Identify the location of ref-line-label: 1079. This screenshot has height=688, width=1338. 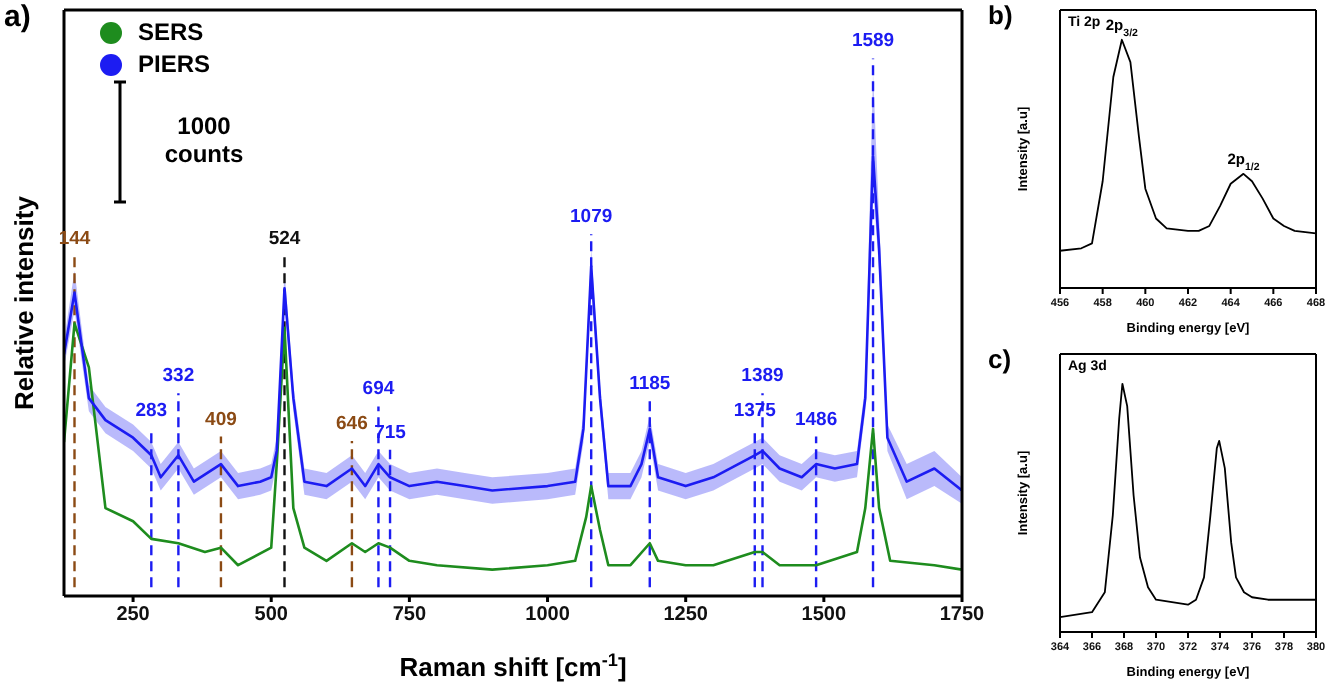
(591, 217).